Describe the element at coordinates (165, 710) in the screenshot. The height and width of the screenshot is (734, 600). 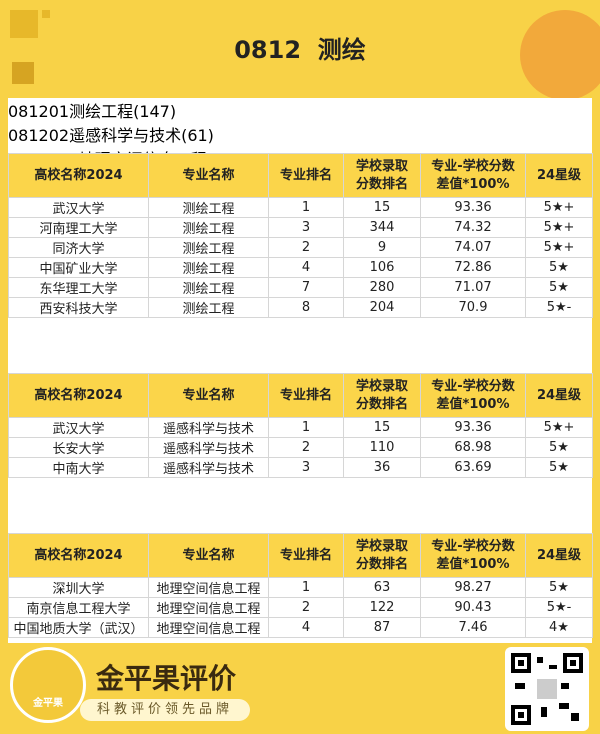
I see `slogan: 科教评价领先品牌` at that location.